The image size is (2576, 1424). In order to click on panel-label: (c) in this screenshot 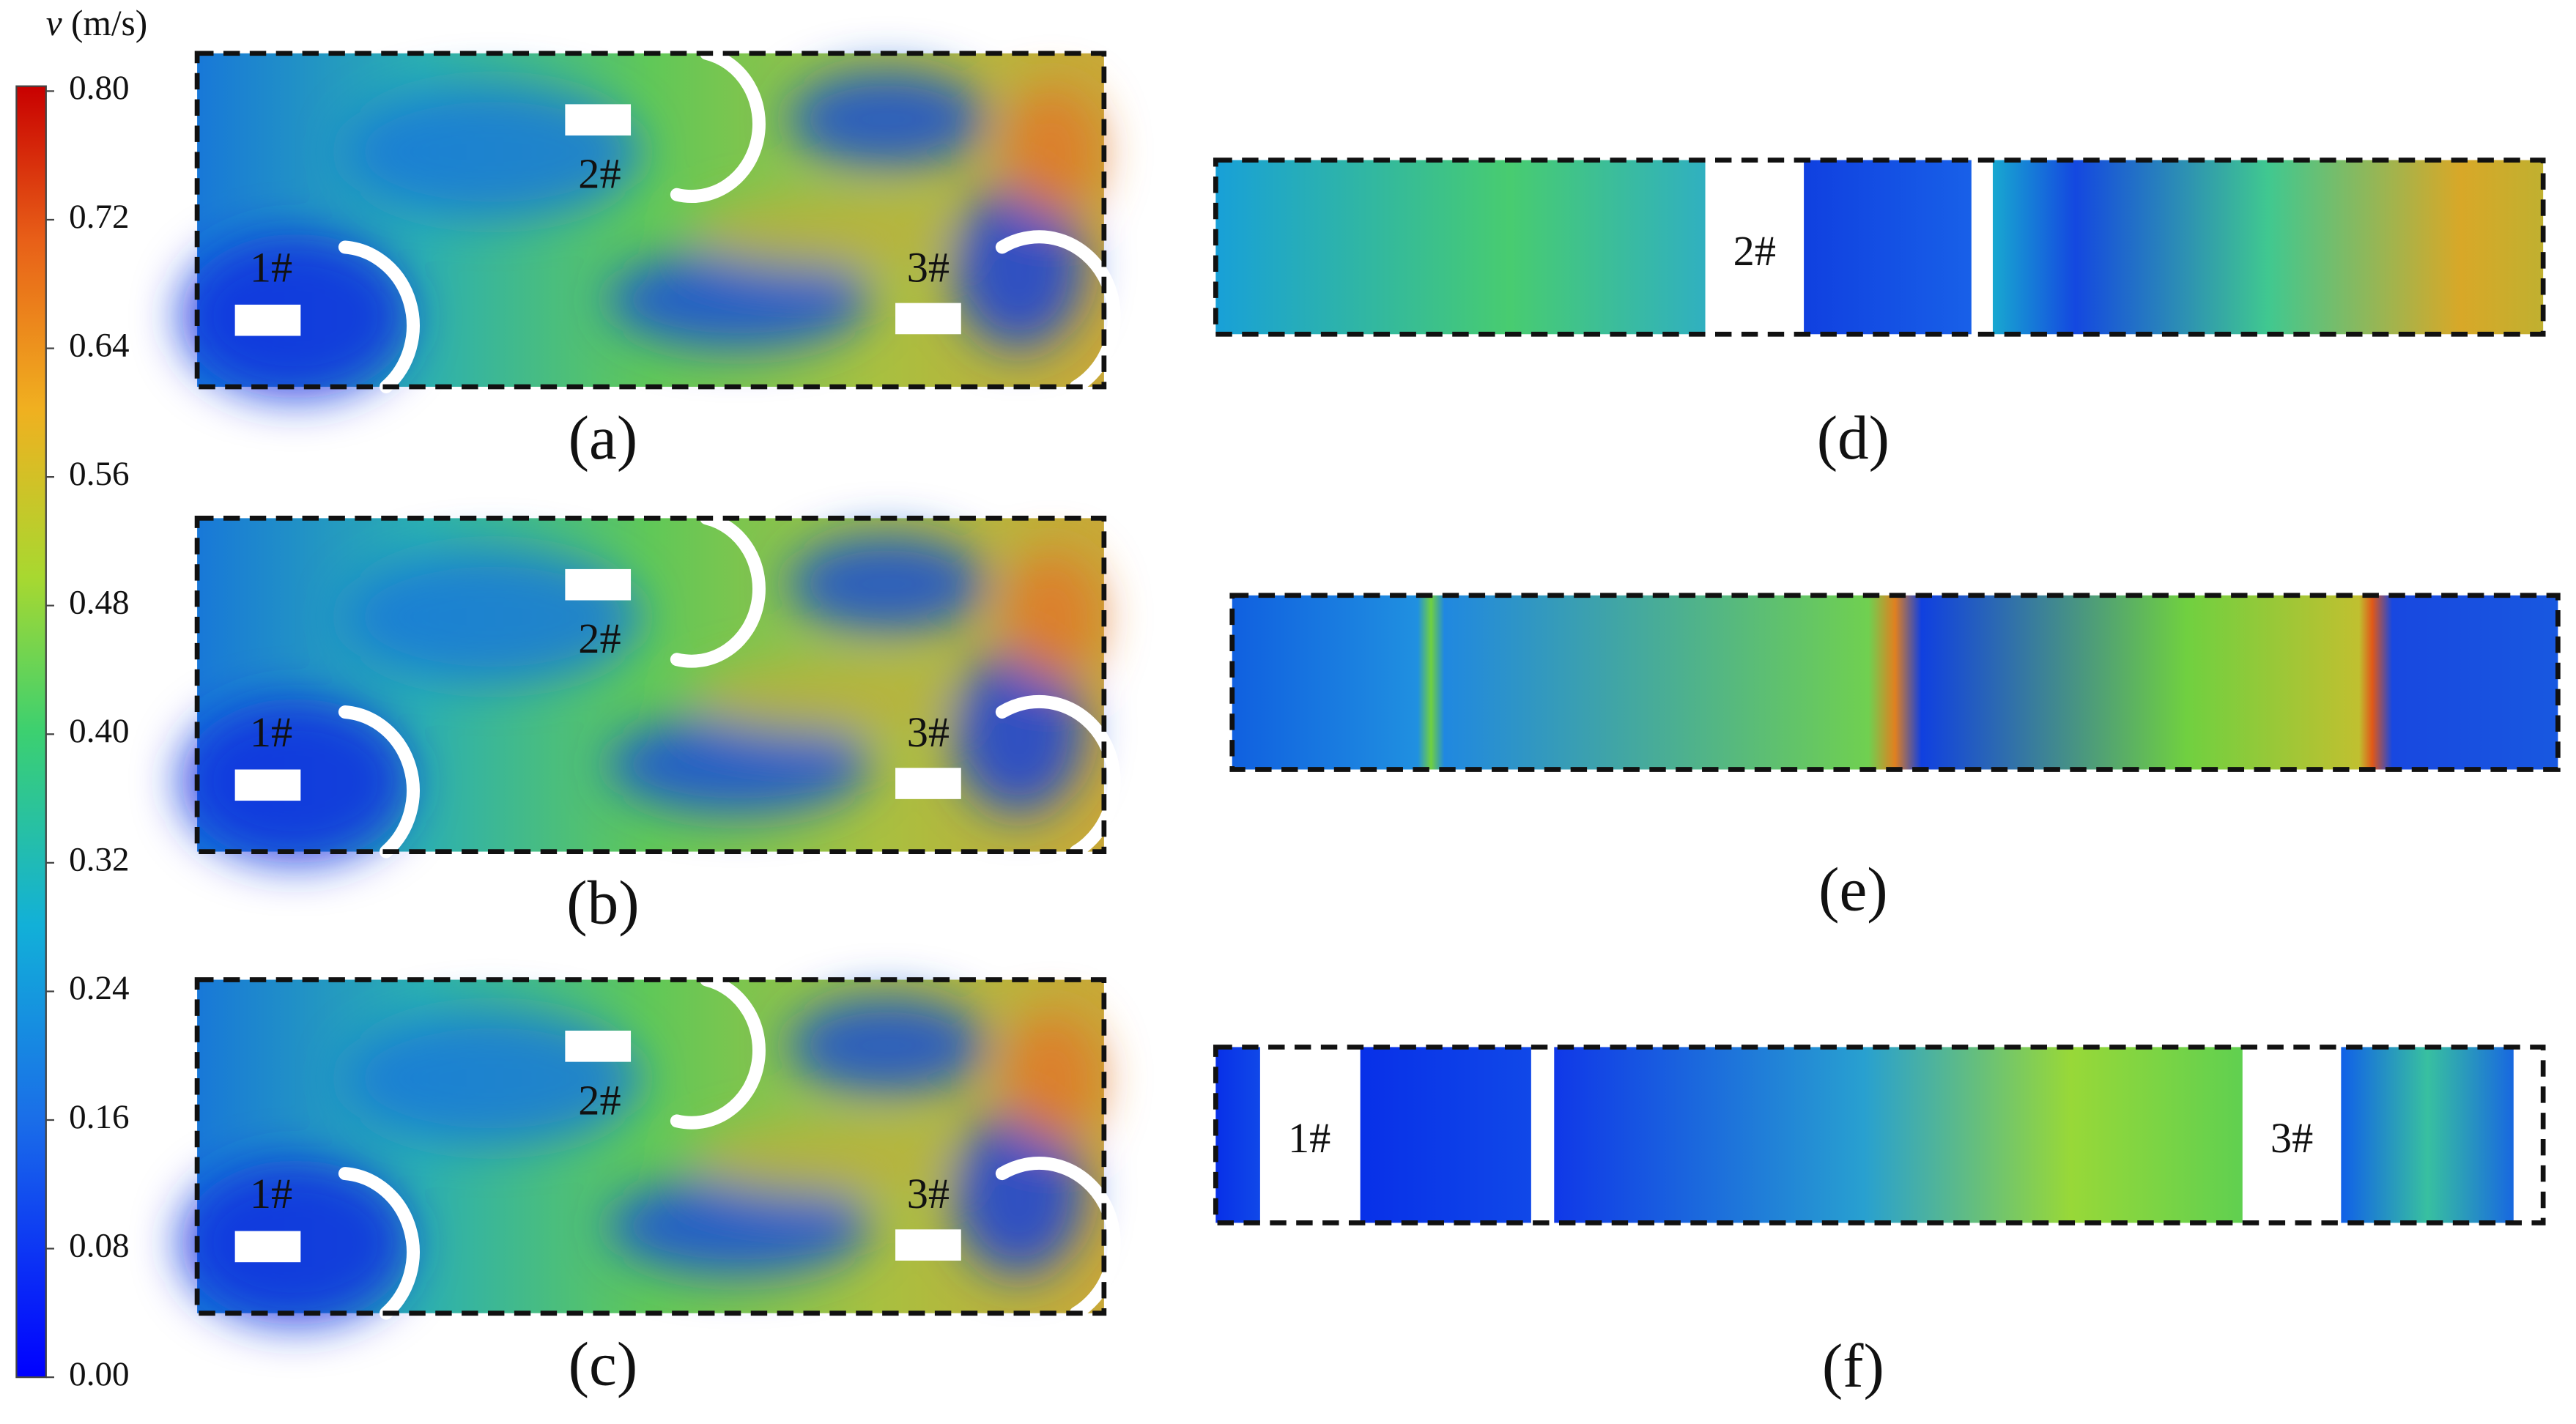, I will do `click(603, 1364)`.